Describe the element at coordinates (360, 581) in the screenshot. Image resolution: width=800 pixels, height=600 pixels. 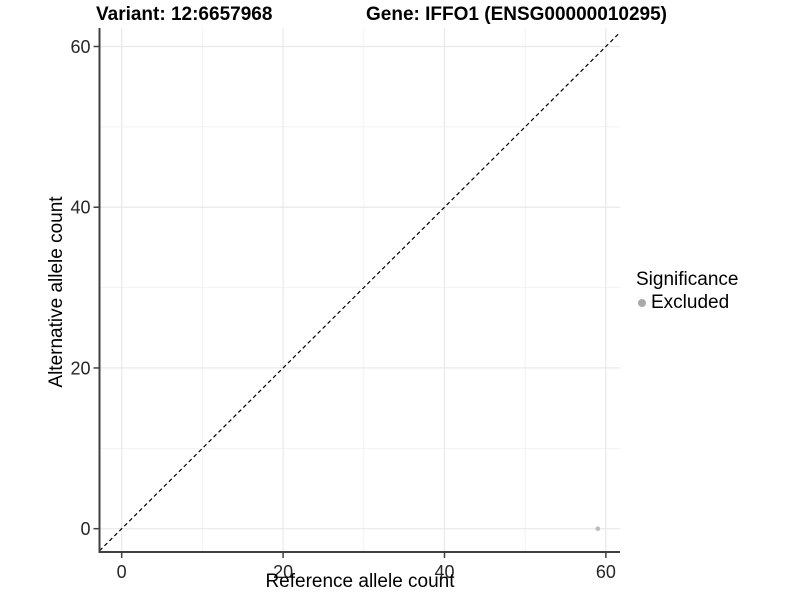
I see `x-axis-label: Reference allele count` at that location.